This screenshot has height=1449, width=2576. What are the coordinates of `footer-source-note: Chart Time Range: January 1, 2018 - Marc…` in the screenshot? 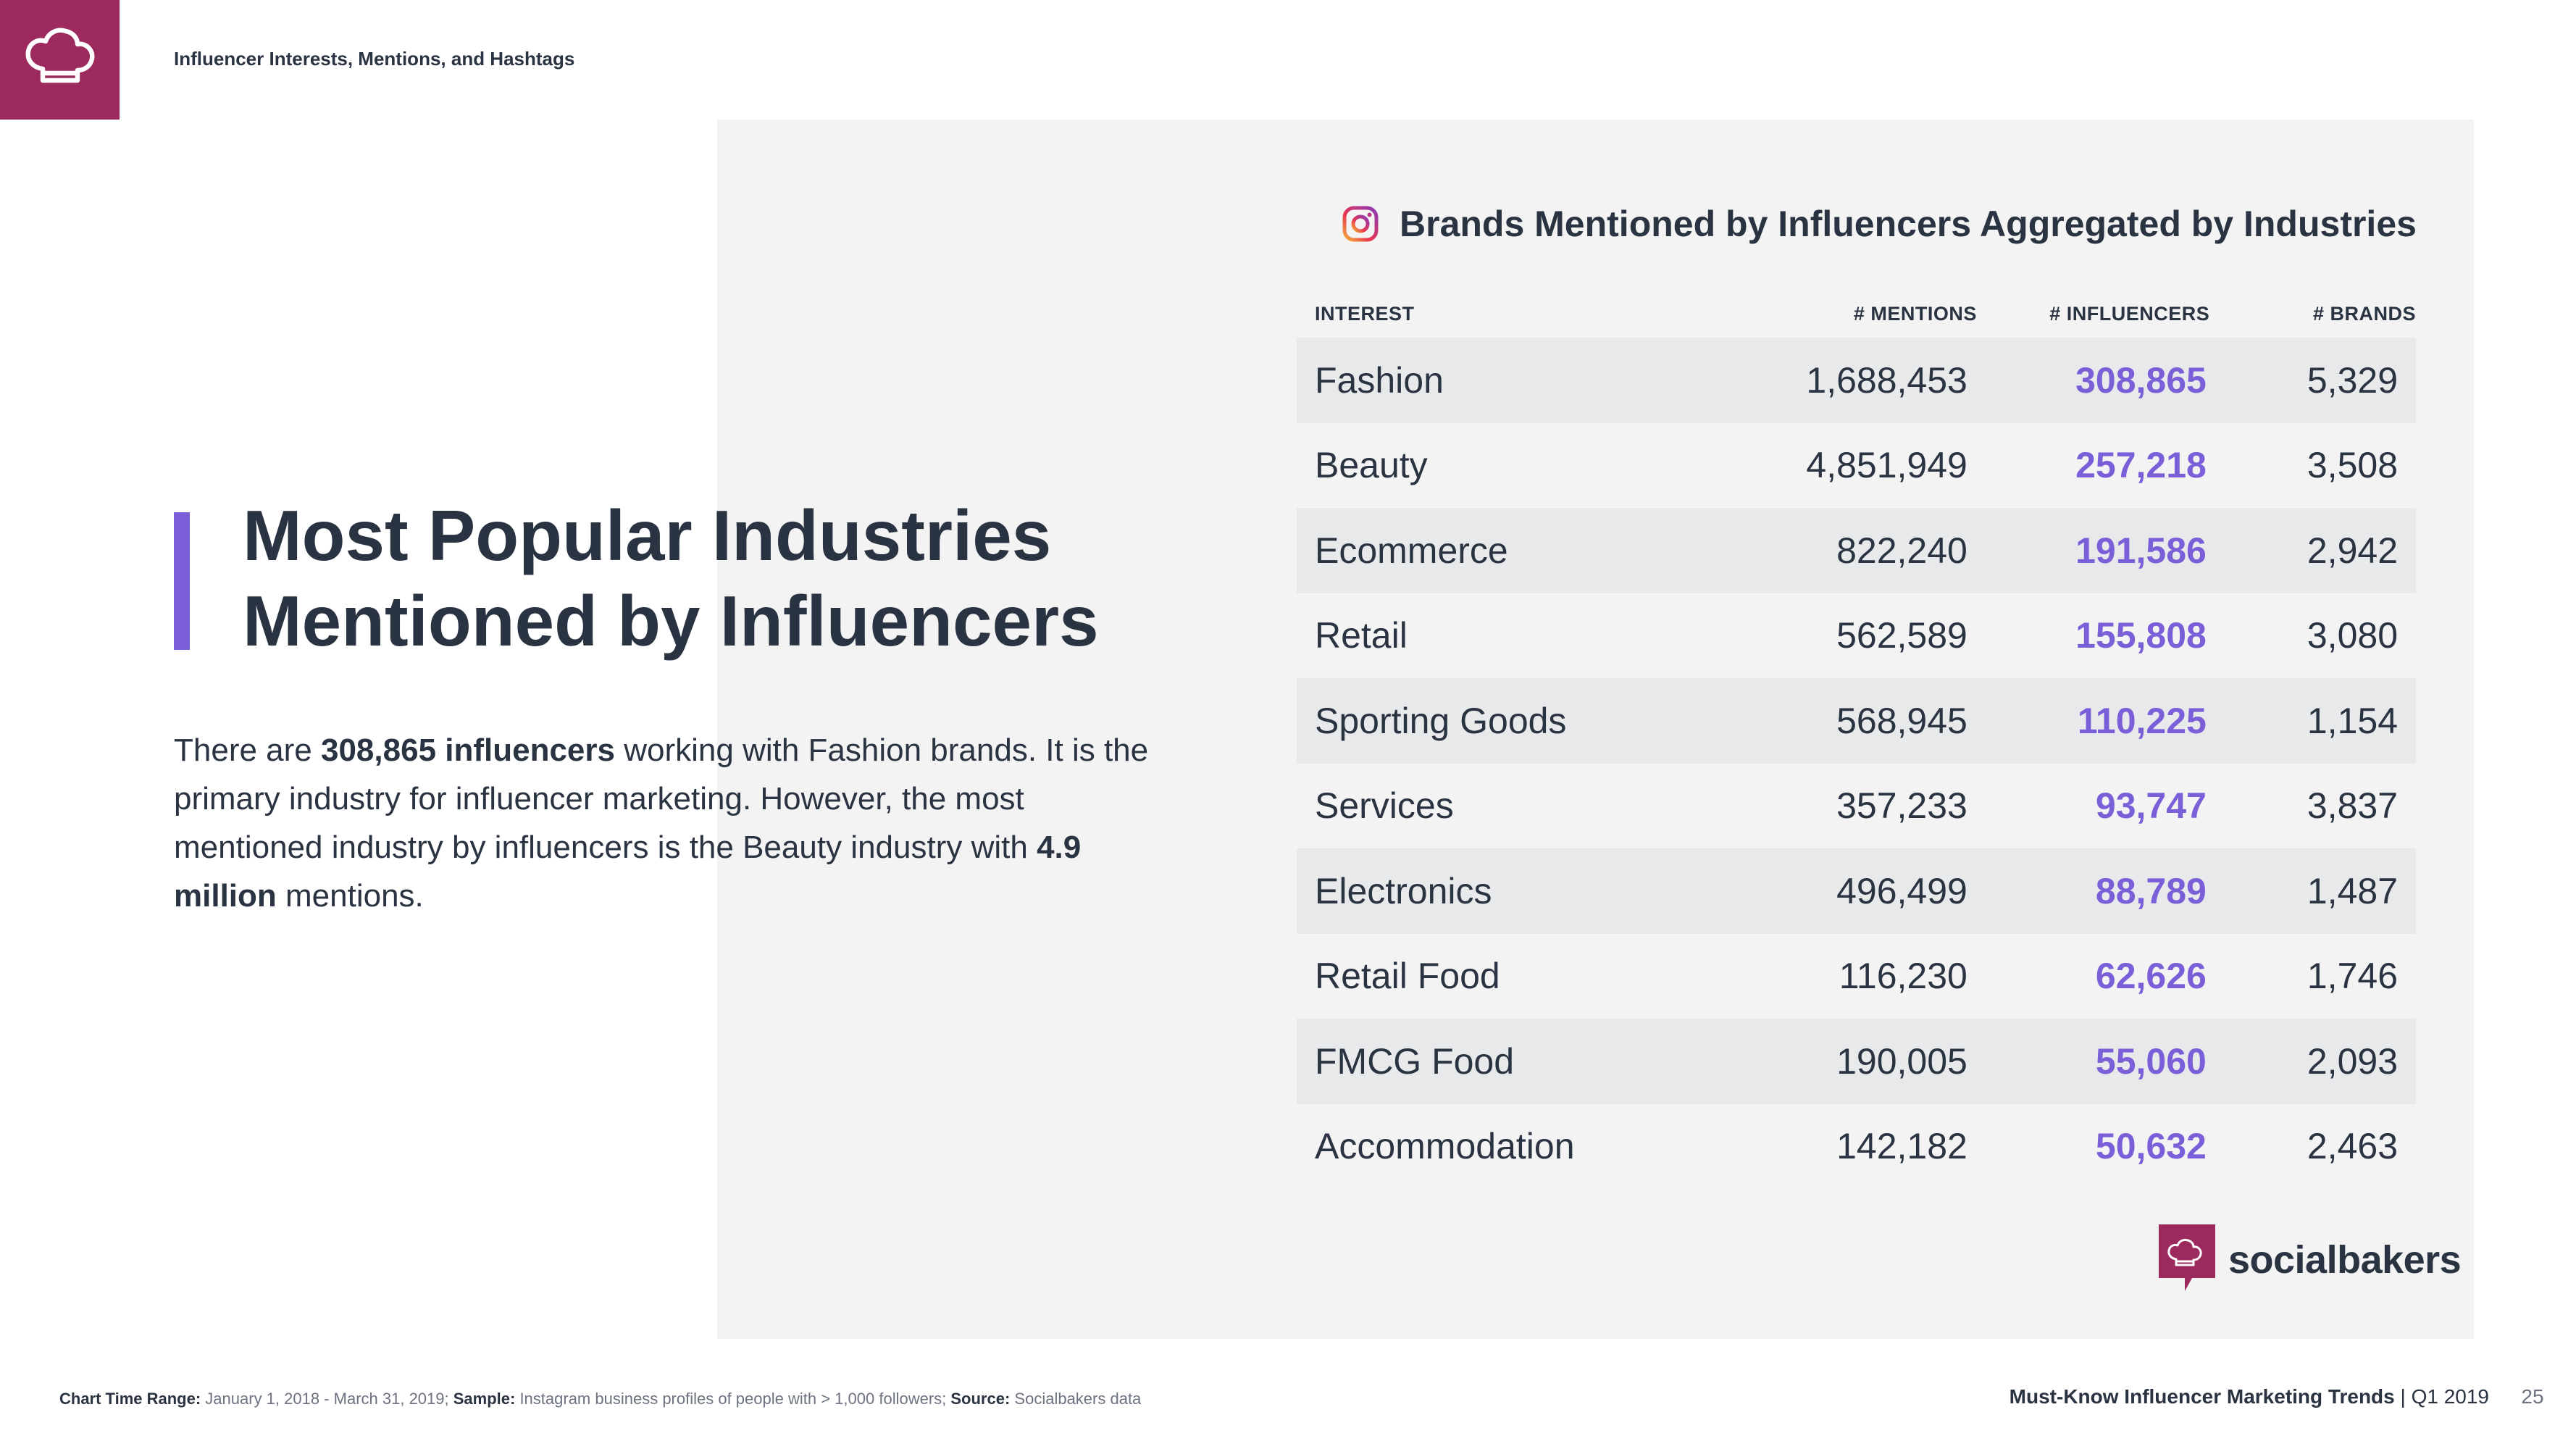 It's located at (600, 1399).